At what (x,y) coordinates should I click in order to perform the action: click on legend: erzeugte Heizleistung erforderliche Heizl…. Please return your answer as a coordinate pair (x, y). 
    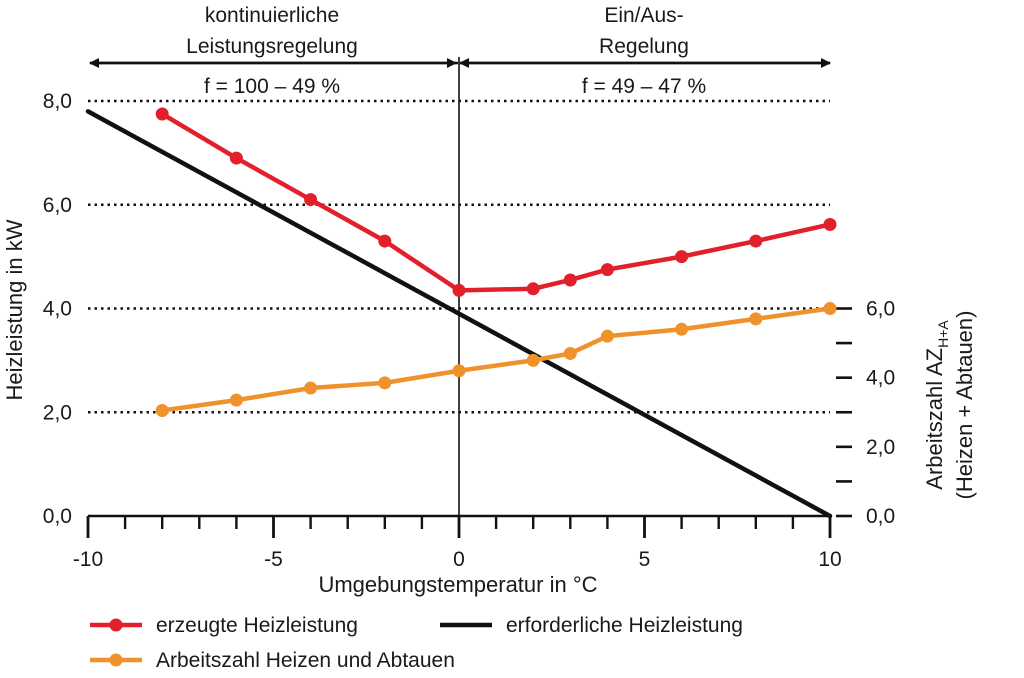
    Looking at the image, I should click on (416, 643).